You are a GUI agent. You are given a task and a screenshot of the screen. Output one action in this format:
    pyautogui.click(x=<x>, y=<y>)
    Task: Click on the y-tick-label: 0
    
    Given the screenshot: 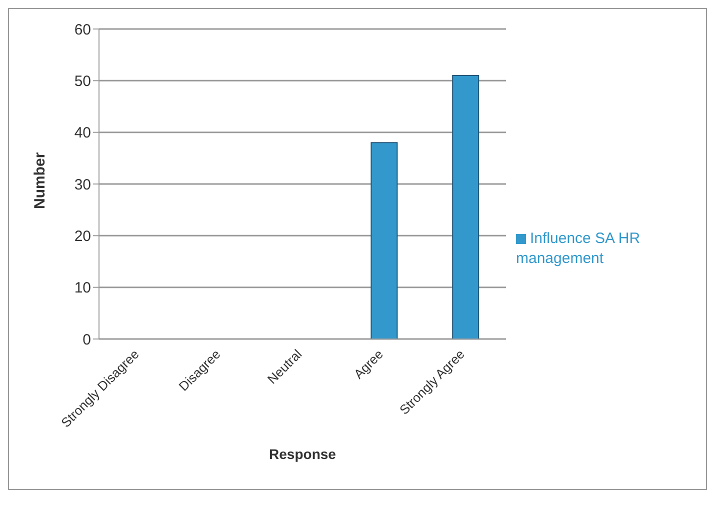 What is the action you would take?
    pyautogui.click(x=86, y=339)
    